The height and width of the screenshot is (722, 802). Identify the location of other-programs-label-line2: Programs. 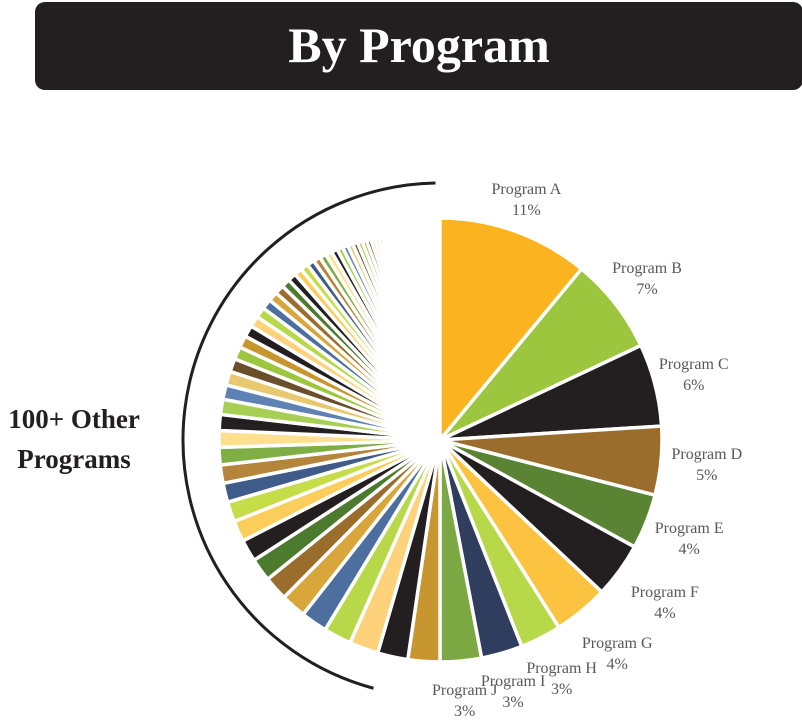
(74, 459).